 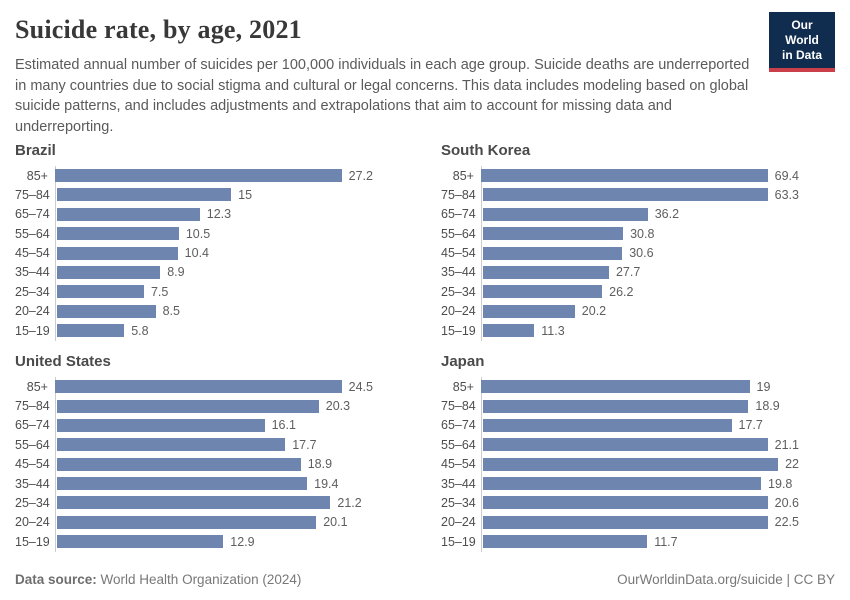 I want to click on bar-value-label: 36.2, so click(x=667, y=214).